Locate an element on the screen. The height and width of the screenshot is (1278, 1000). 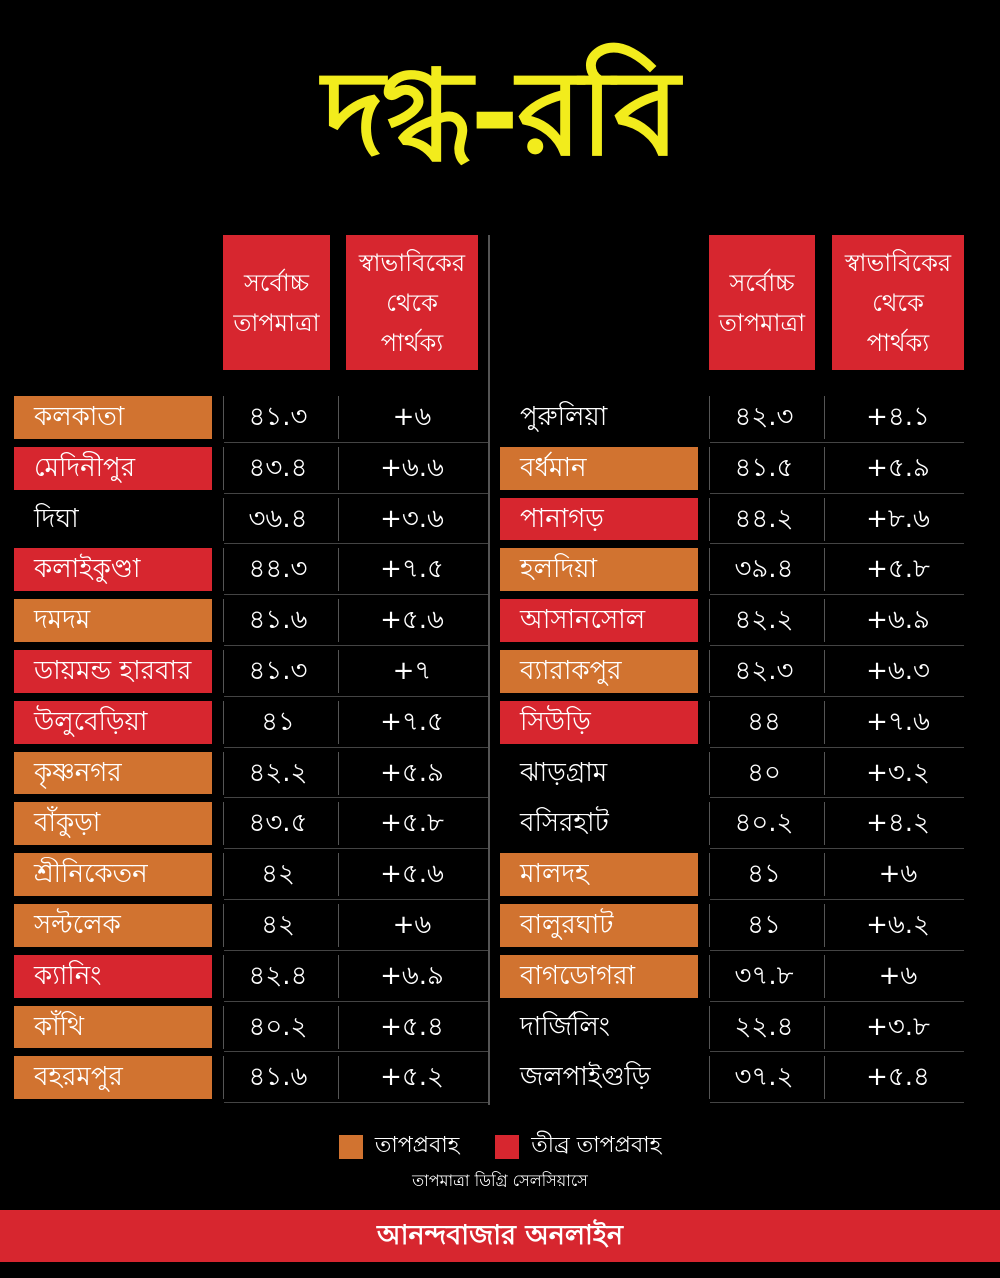
max-temp-value: ৪১ is located at coordinates (764, 924).